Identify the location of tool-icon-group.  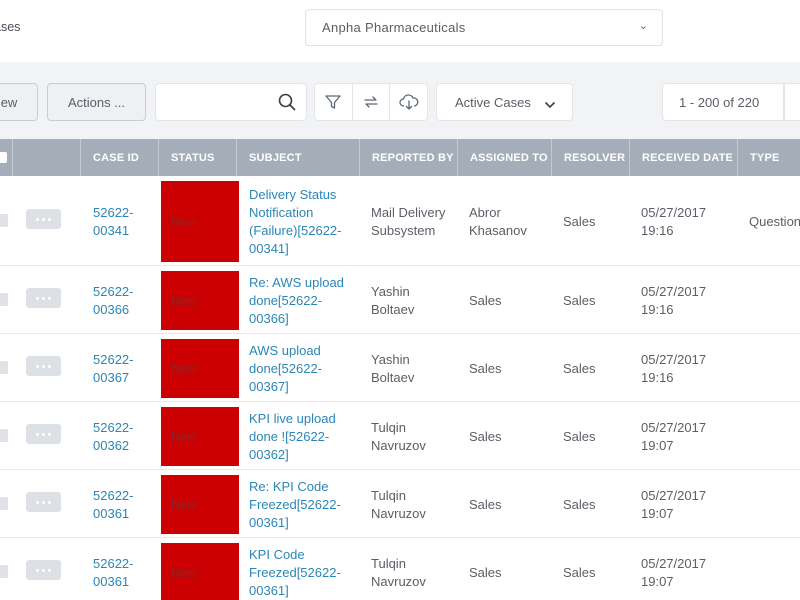
(371, 102).